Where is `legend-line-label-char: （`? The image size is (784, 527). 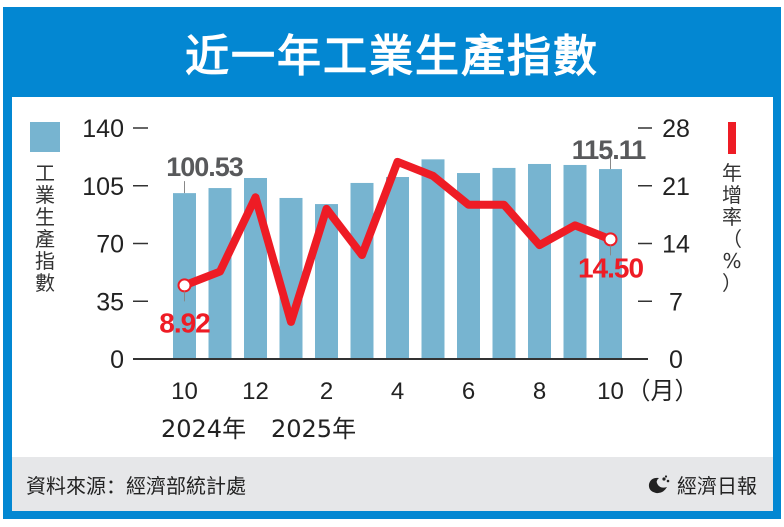 legend-line-label-char: （ is located at coordinates (732, 239).